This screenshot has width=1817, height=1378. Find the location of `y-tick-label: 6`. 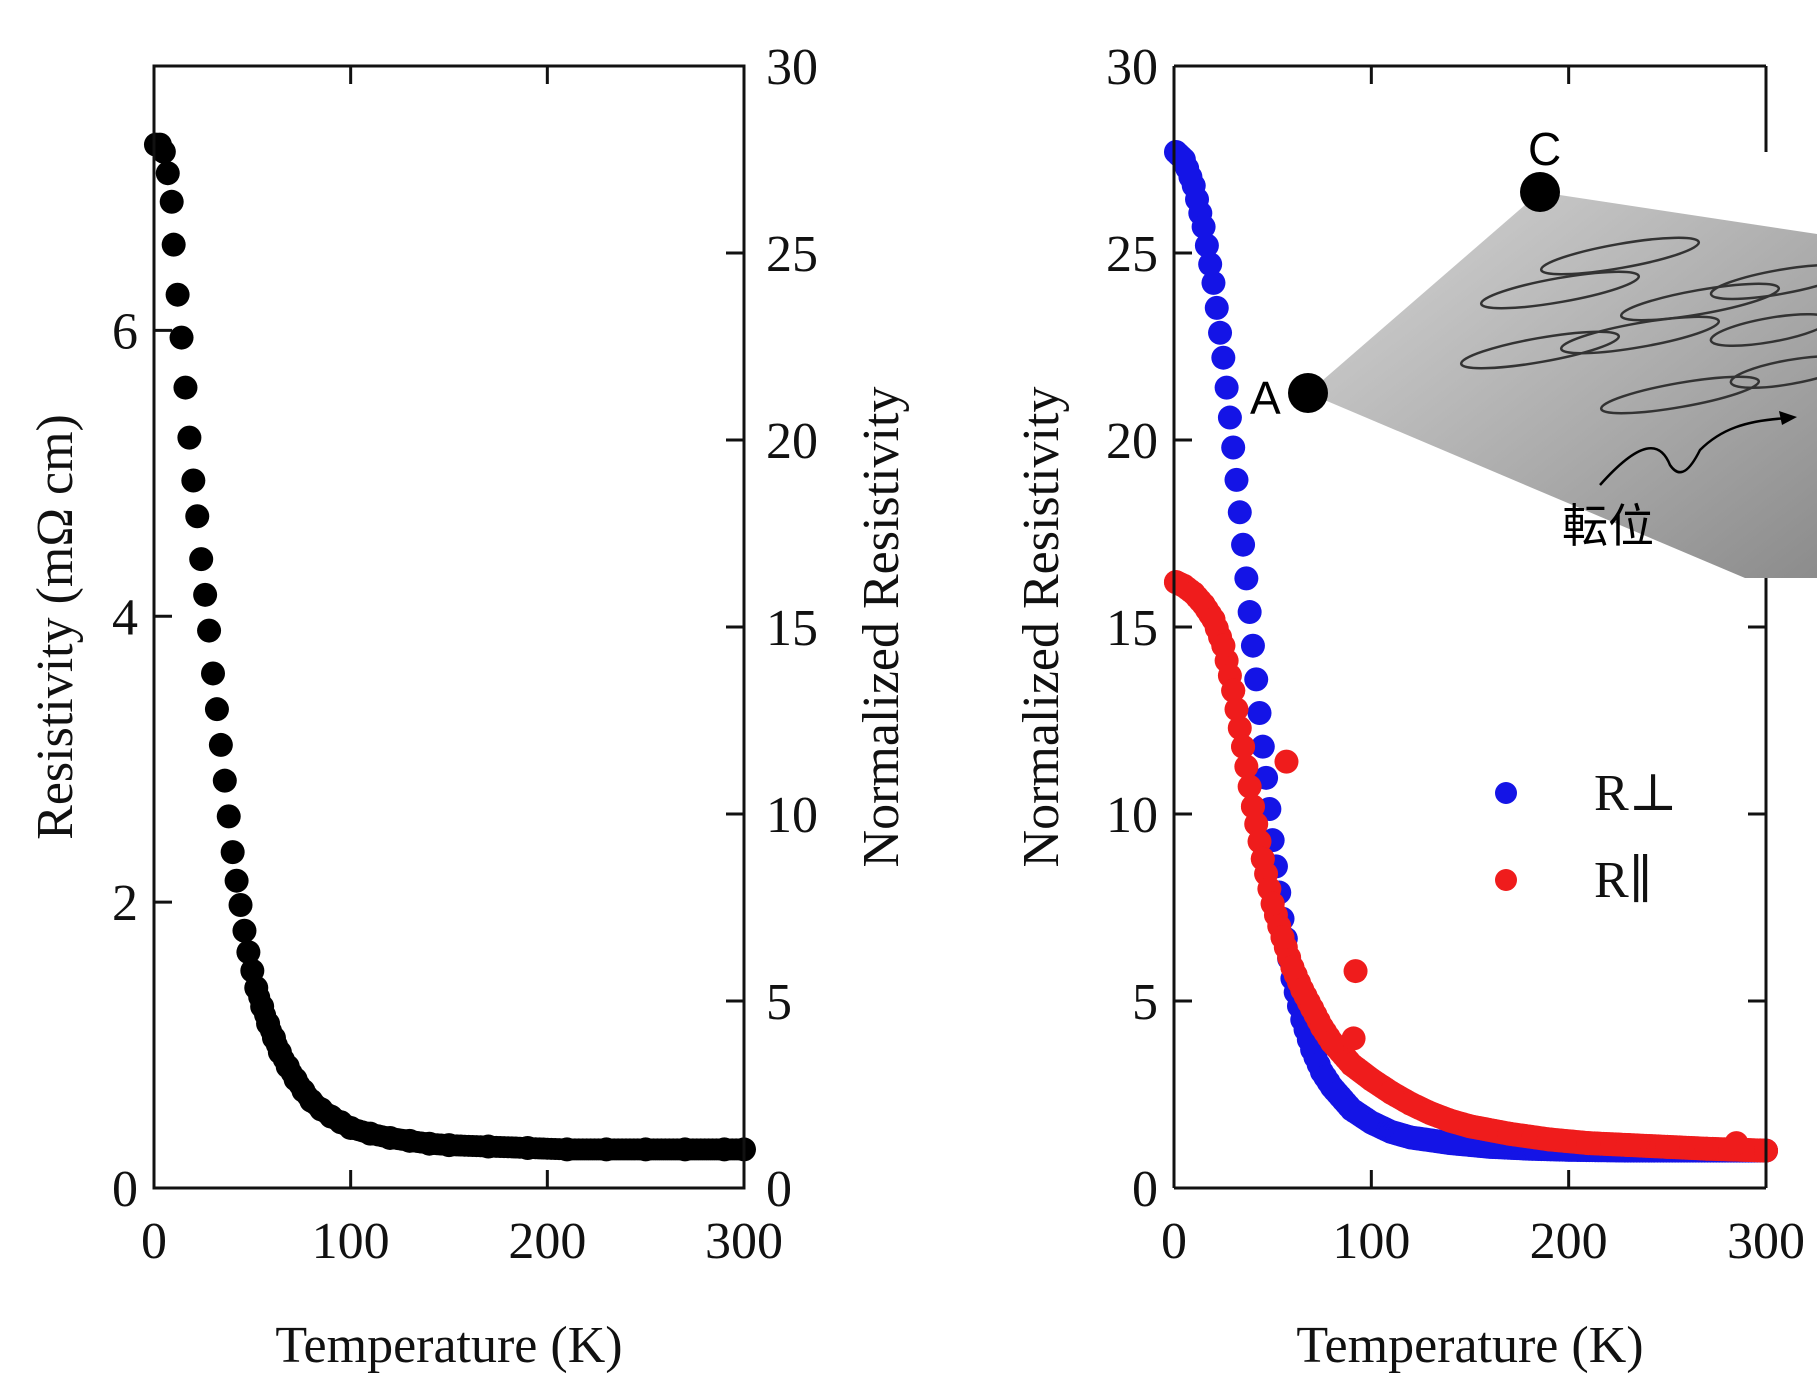

y-tick-label: 6 is located at coordinates (125, 331).